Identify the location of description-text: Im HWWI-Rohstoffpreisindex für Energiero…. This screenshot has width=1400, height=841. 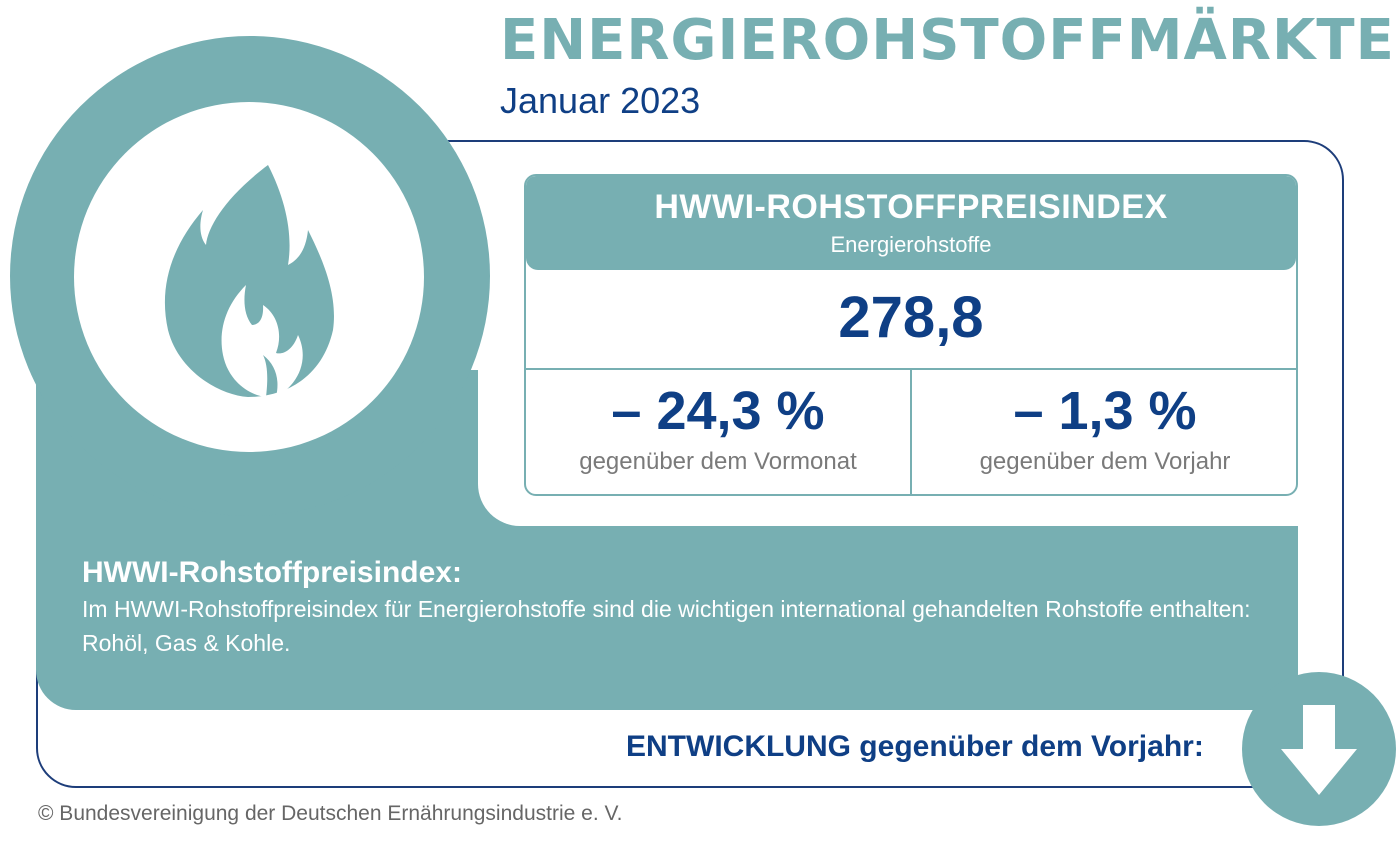
(666, 626).